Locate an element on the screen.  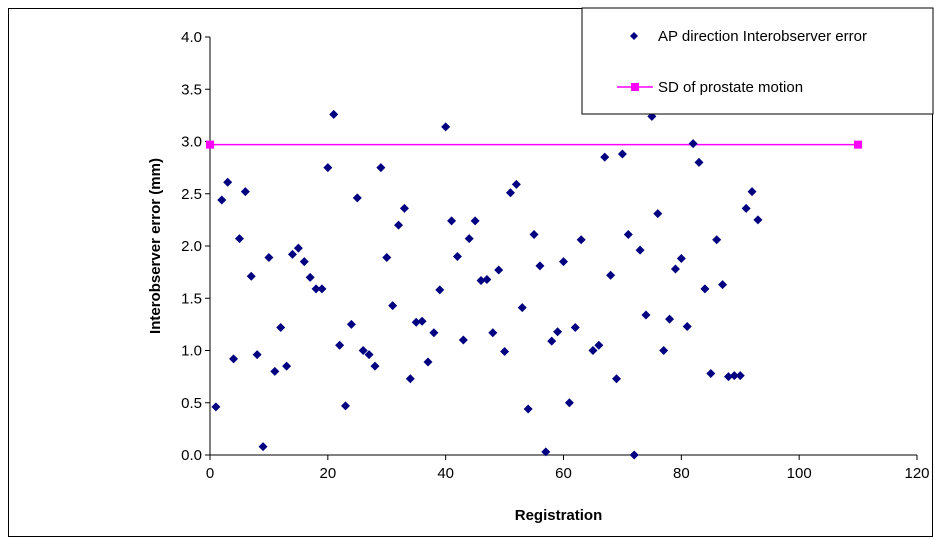
x-tick-label: 100 is located at coordinates (799, 473).